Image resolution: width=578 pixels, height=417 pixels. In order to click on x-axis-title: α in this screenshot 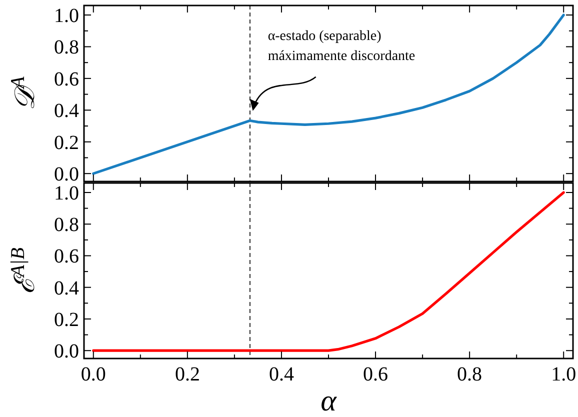, I will do `click(329, 400)`.